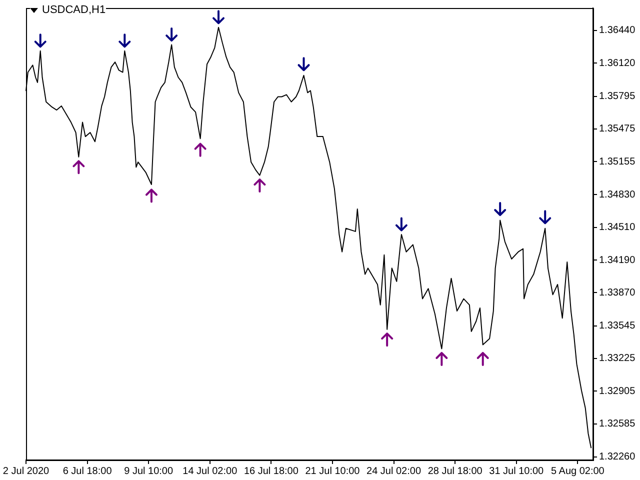  What do you see at coordinates (617, 96) in the screenshot?
I see `y-tick-label: 1.35795` at bounding box center [617, 96].